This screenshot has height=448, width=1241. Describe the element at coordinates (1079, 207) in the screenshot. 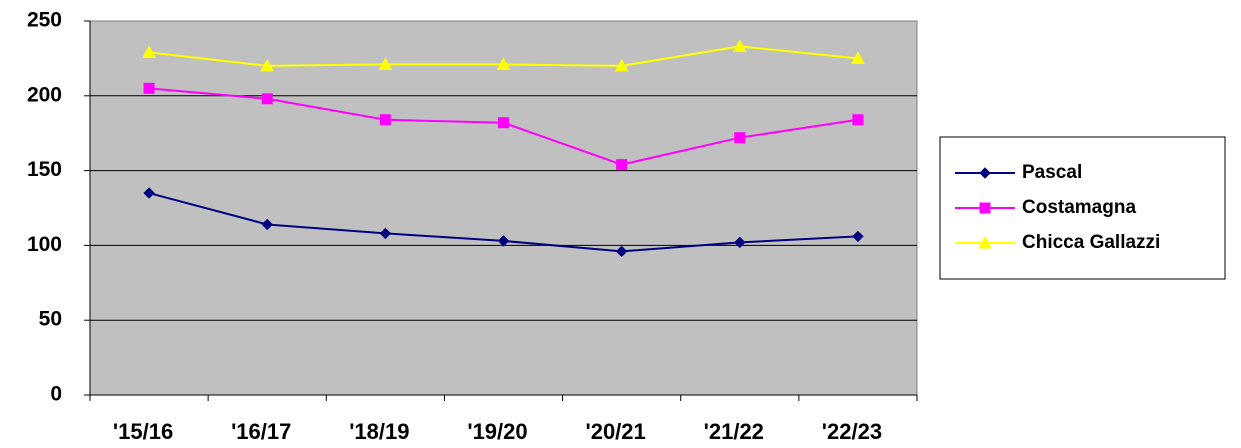

I see `legend-label: Costamagna` at that location.